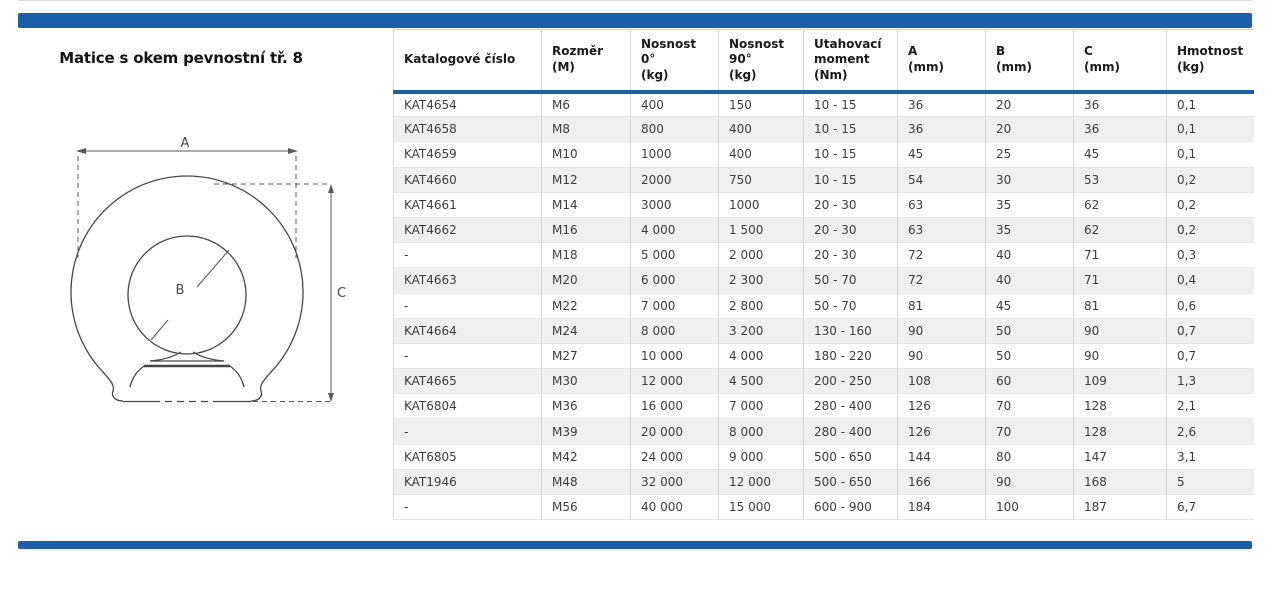 The height and width of the screenshot is (589, 1273). I want to click on table-cell: 2,6, so click(1210, 431).